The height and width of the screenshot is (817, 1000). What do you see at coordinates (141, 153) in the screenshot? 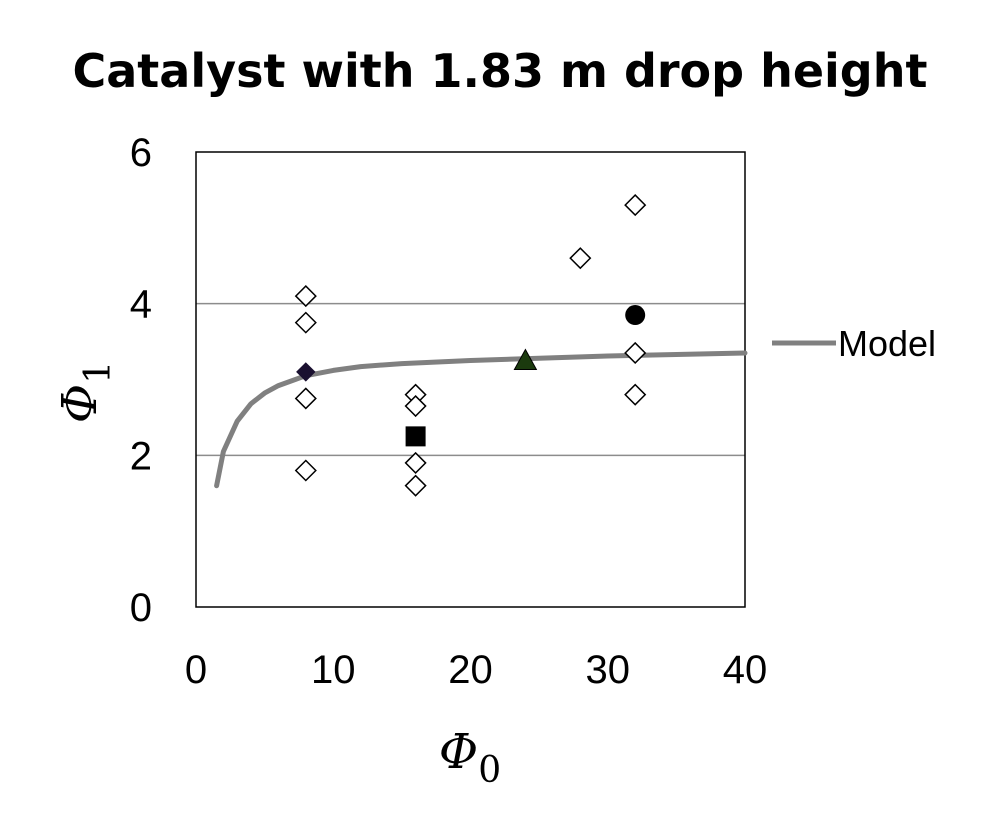
I see `y-tick-label: 6` at bounding box center [141, 153].